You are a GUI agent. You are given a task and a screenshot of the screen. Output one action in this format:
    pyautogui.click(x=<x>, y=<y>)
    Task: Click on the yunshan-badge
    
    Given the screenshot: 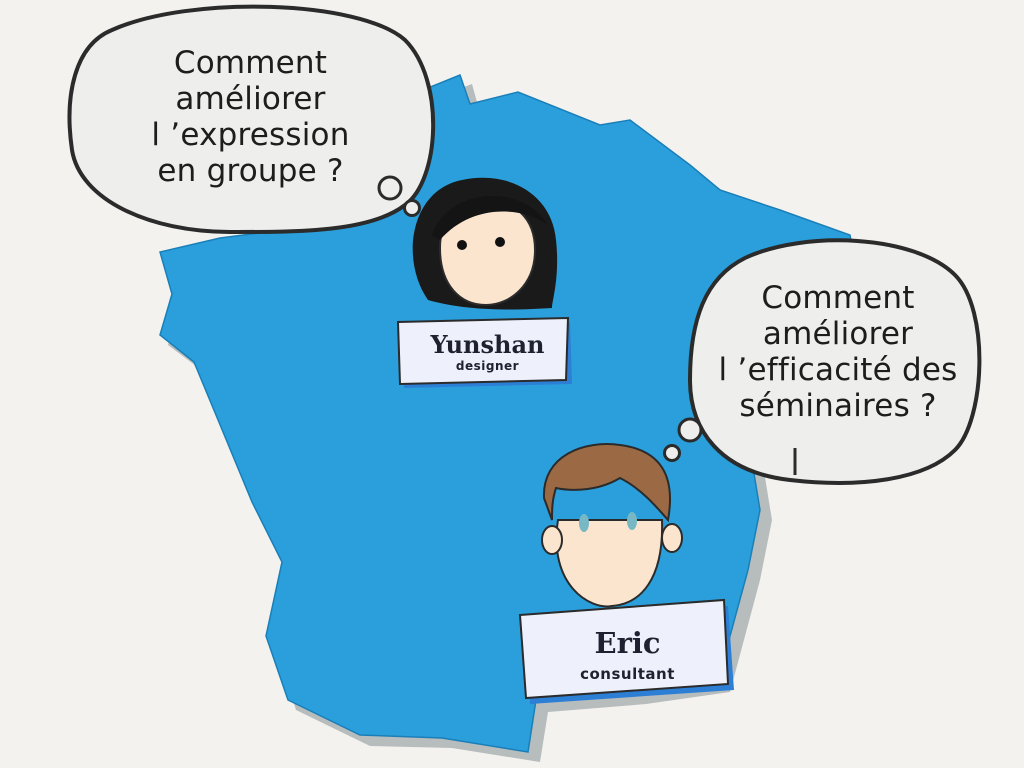 What is the action you would take?
    pyautogui.click(x=484, y=352)
    